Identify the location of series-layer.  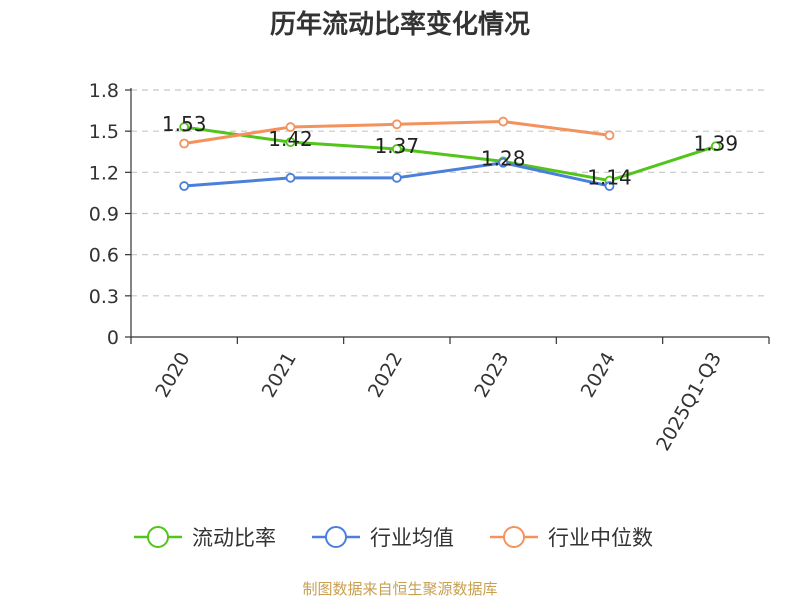
(450, 153).